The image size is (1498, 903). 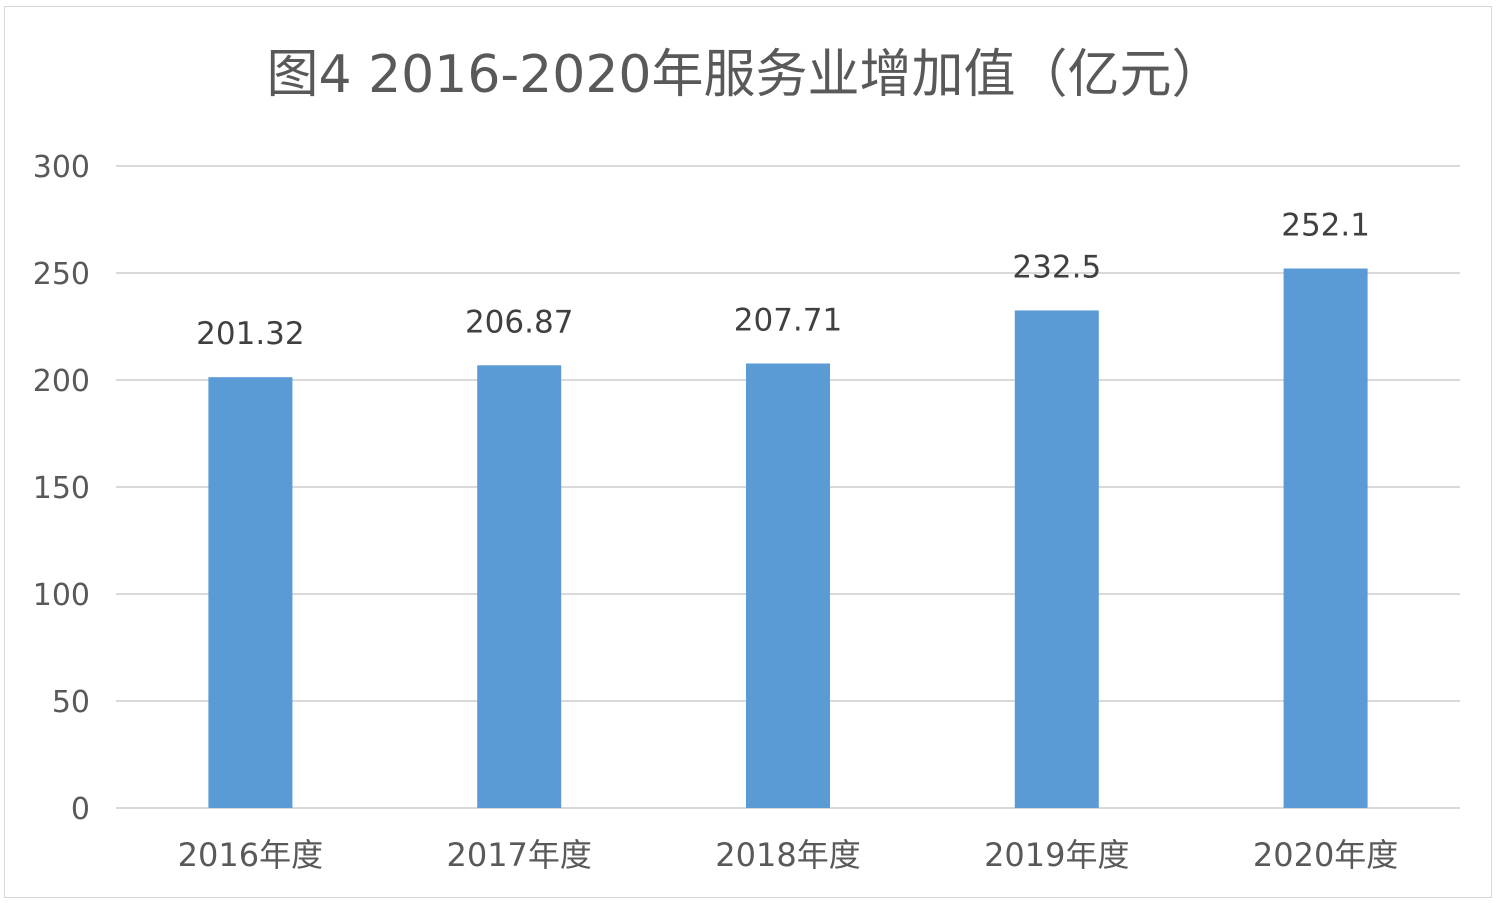 What do you see at coordinates (80, 809) in the screenshot?
I see `y-tick-label: 0` at bounding box center [80, 809].